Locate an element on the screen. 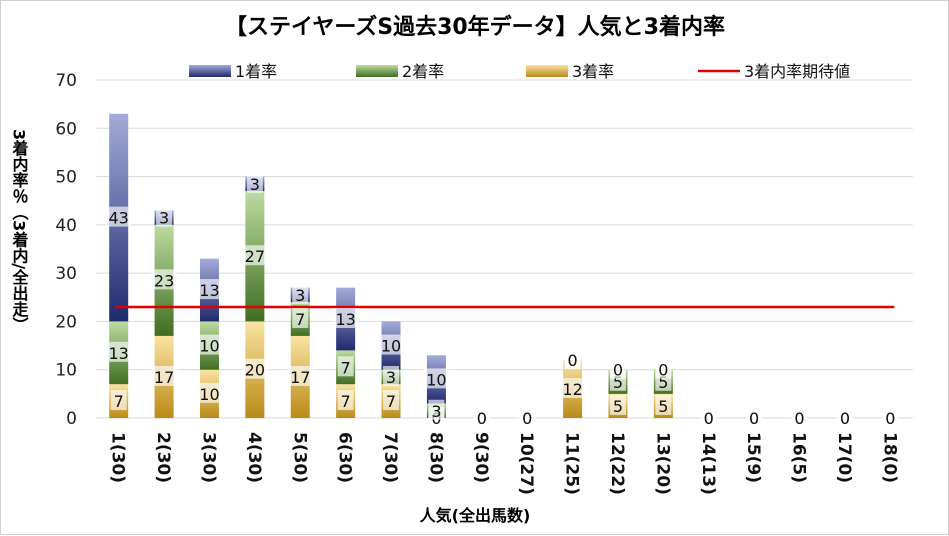 The width and height of the screenshot is (949, 536). chart-title: 【ステイヤーズS過去30年データ】人気と3着内率 is located at coordinates (475, 27).